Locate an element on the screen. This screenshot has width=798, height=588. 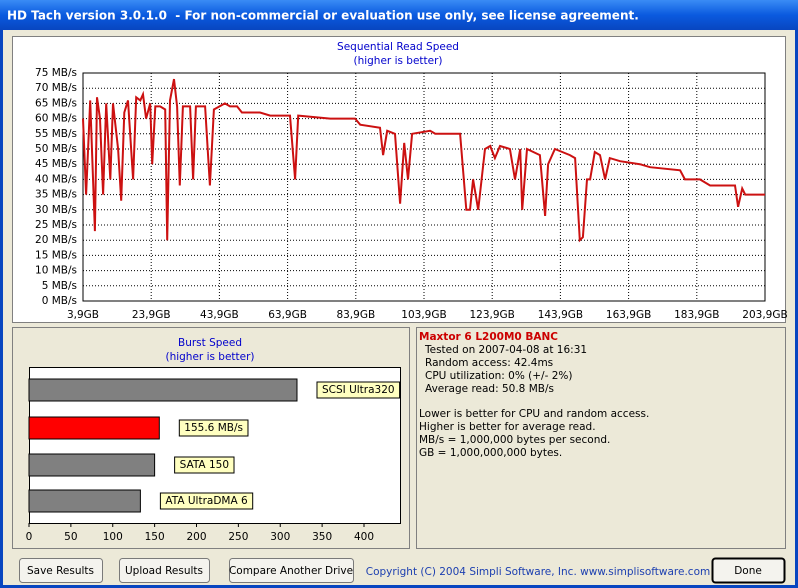
x-tick-label: 123,9GB is located at coordinates (491, 315).